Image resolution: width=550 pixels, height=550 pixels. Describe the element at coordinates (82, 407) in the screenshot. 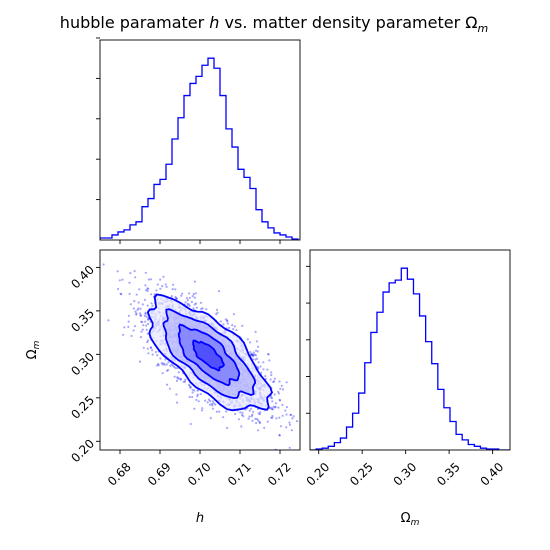

I see `scatter-ytick-label: 0.25` at that location.